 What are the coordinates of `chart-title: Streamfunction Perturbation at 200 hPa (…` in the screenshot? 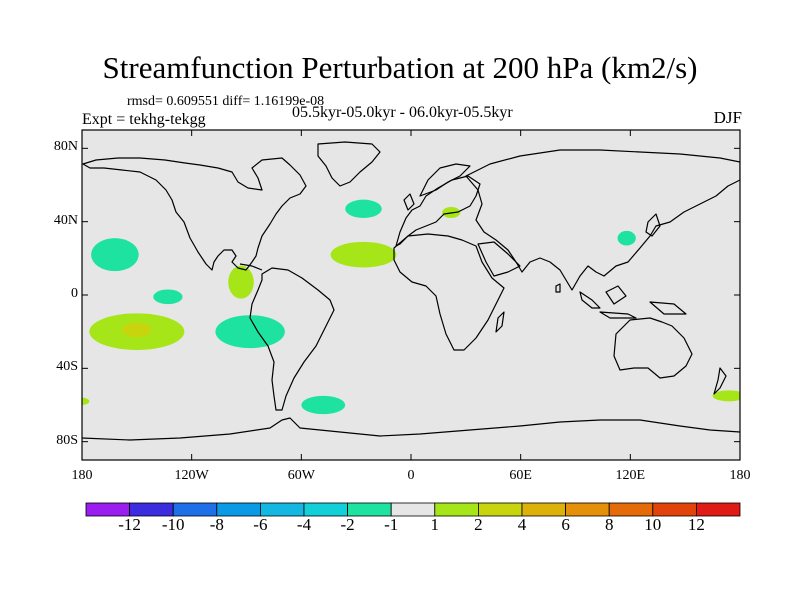 It's located at (400, 67).